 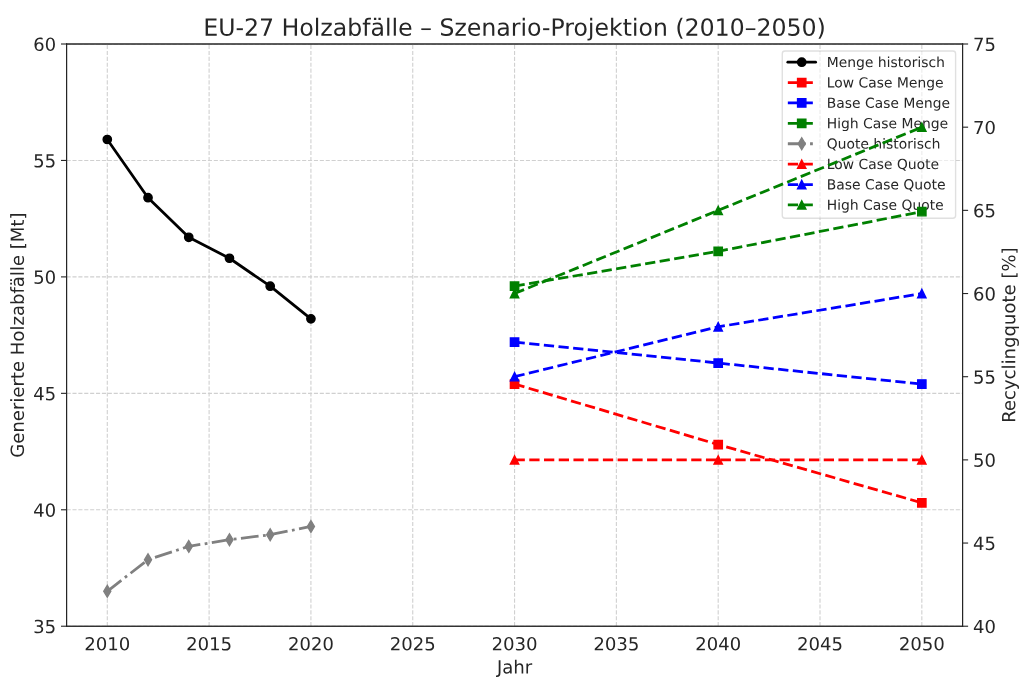 I want to click on y2-axis-title: Recyclingquote [%], so click(x=1010, y=335).